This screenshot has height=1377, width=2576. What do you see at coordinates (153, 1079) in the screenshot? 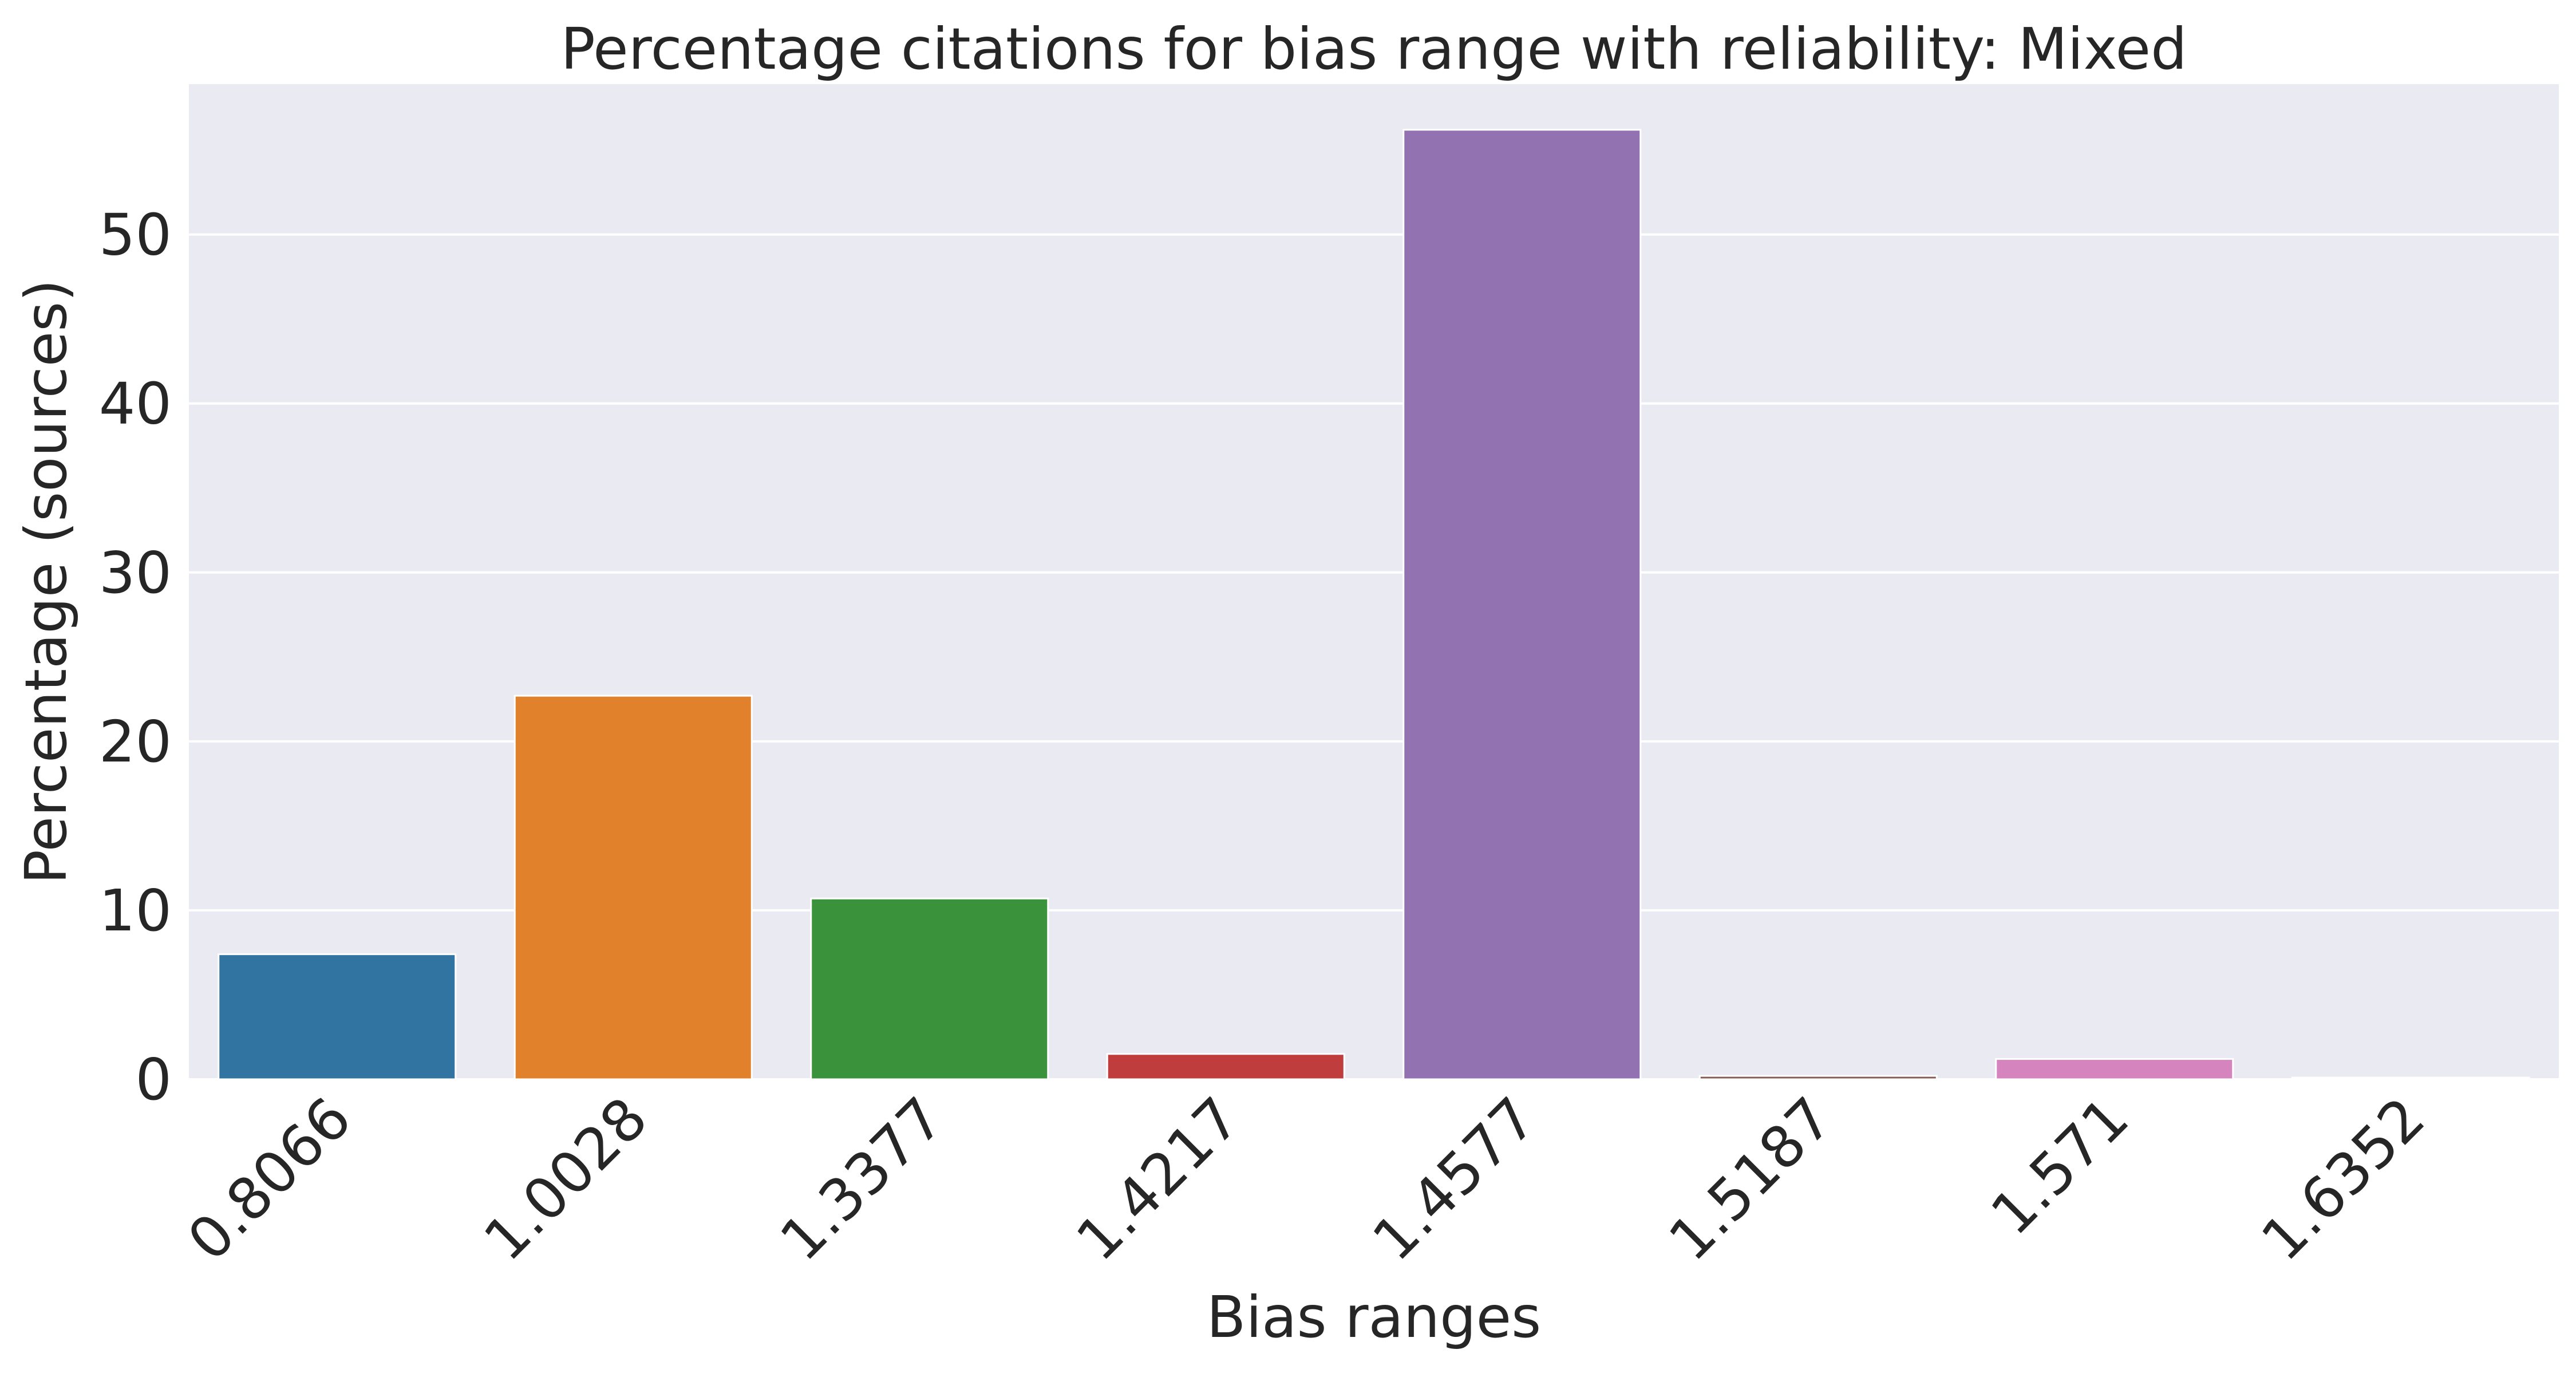
I see `y-tick-label: 0` at bounding box center [153, 1079].